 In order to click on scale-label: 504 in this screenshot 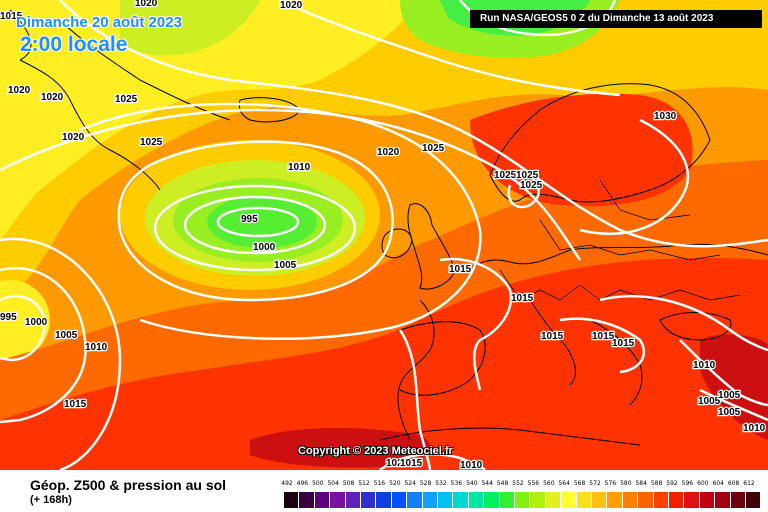, I will do `click(333, 483)`.